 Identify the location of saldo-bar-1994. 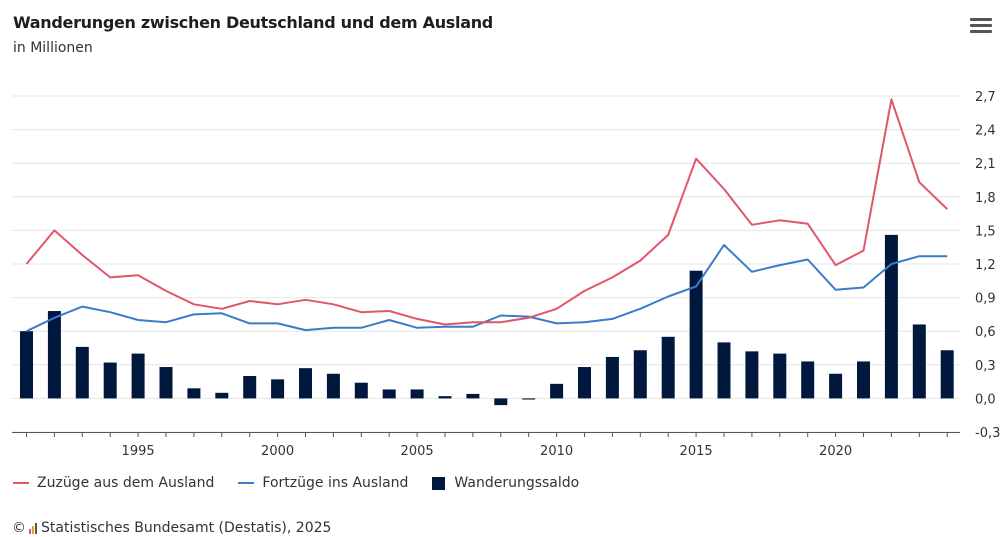
(110, 380).